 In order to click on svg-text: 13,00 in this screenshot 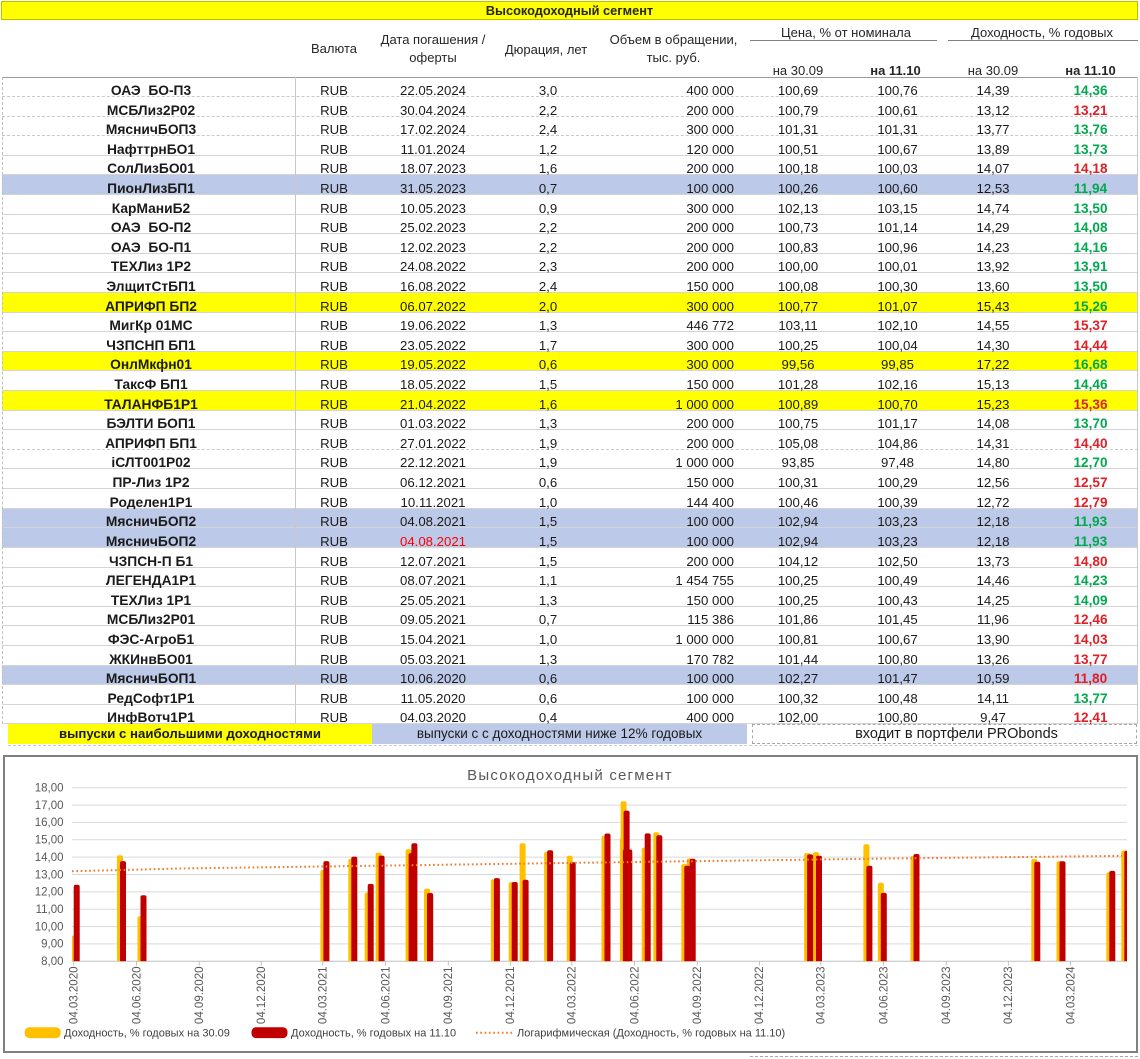, I will do `click(49, 875)`.